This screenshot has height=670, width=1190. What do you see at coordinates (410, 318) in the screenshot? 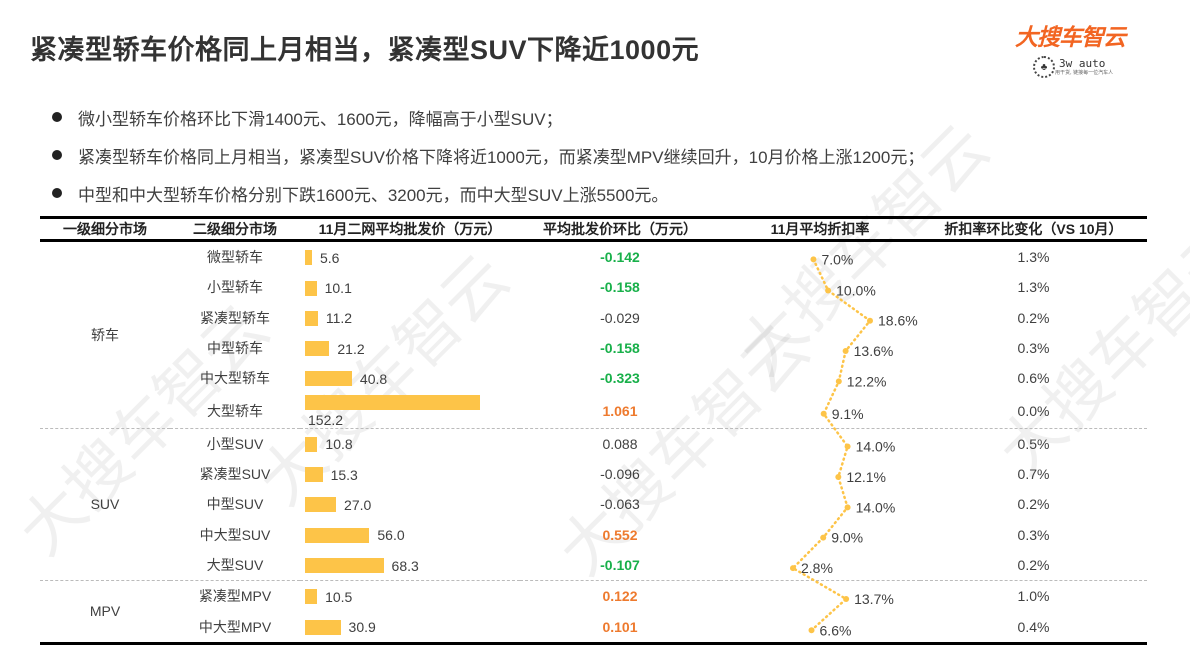
I see `price-cell: 11.2` at bounding box center [410, 318].